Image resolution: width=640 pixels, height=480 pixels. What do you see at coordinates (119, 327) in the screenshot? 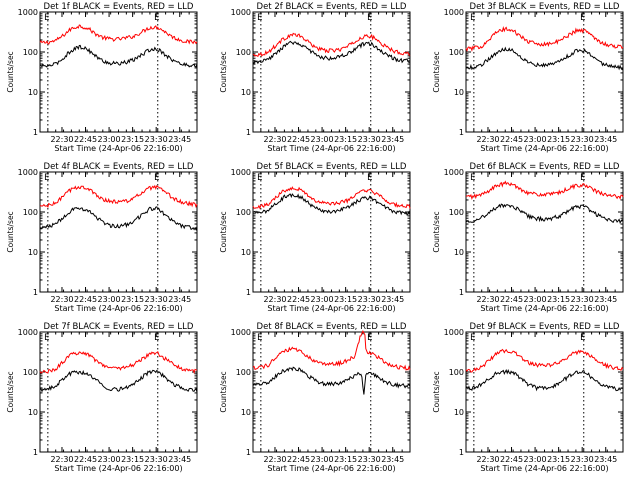
I see `chart-title: Det 7f BLACK = Events, RED = LLD` at bounding box center [119, 327].